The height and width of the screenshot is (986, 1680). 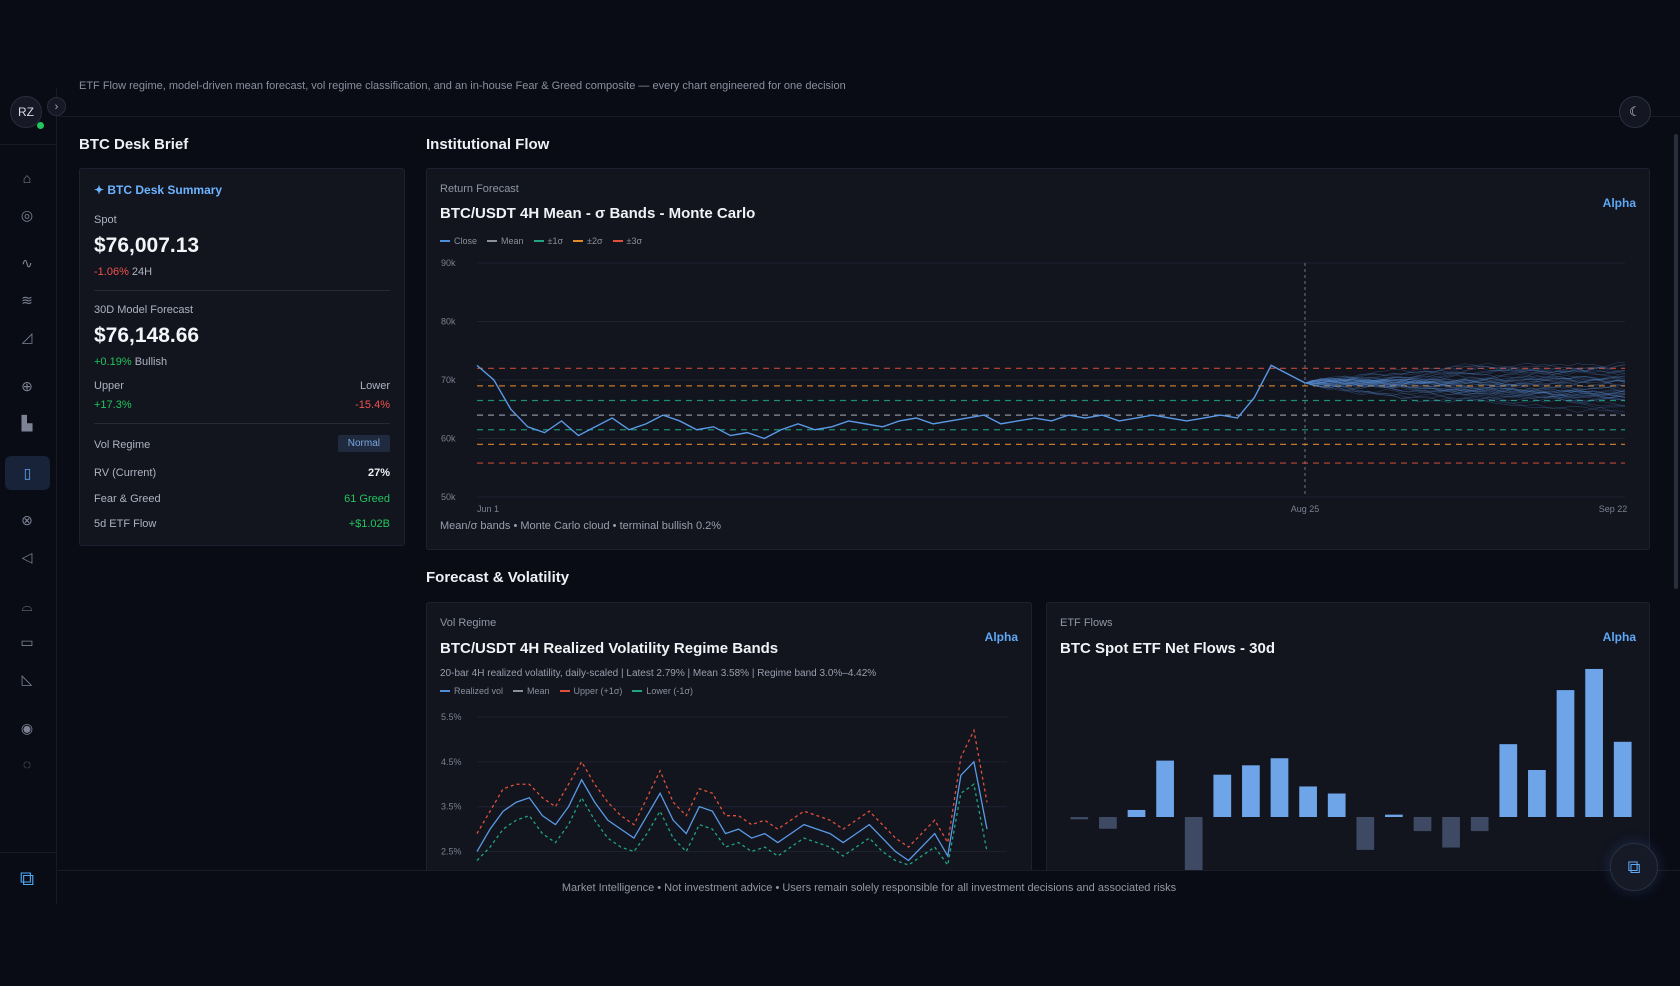 What do you see at coordinates (488, 509) in the screenshot?
I see `x-tick-label: Jun 1` at bounding box center [488, 509].